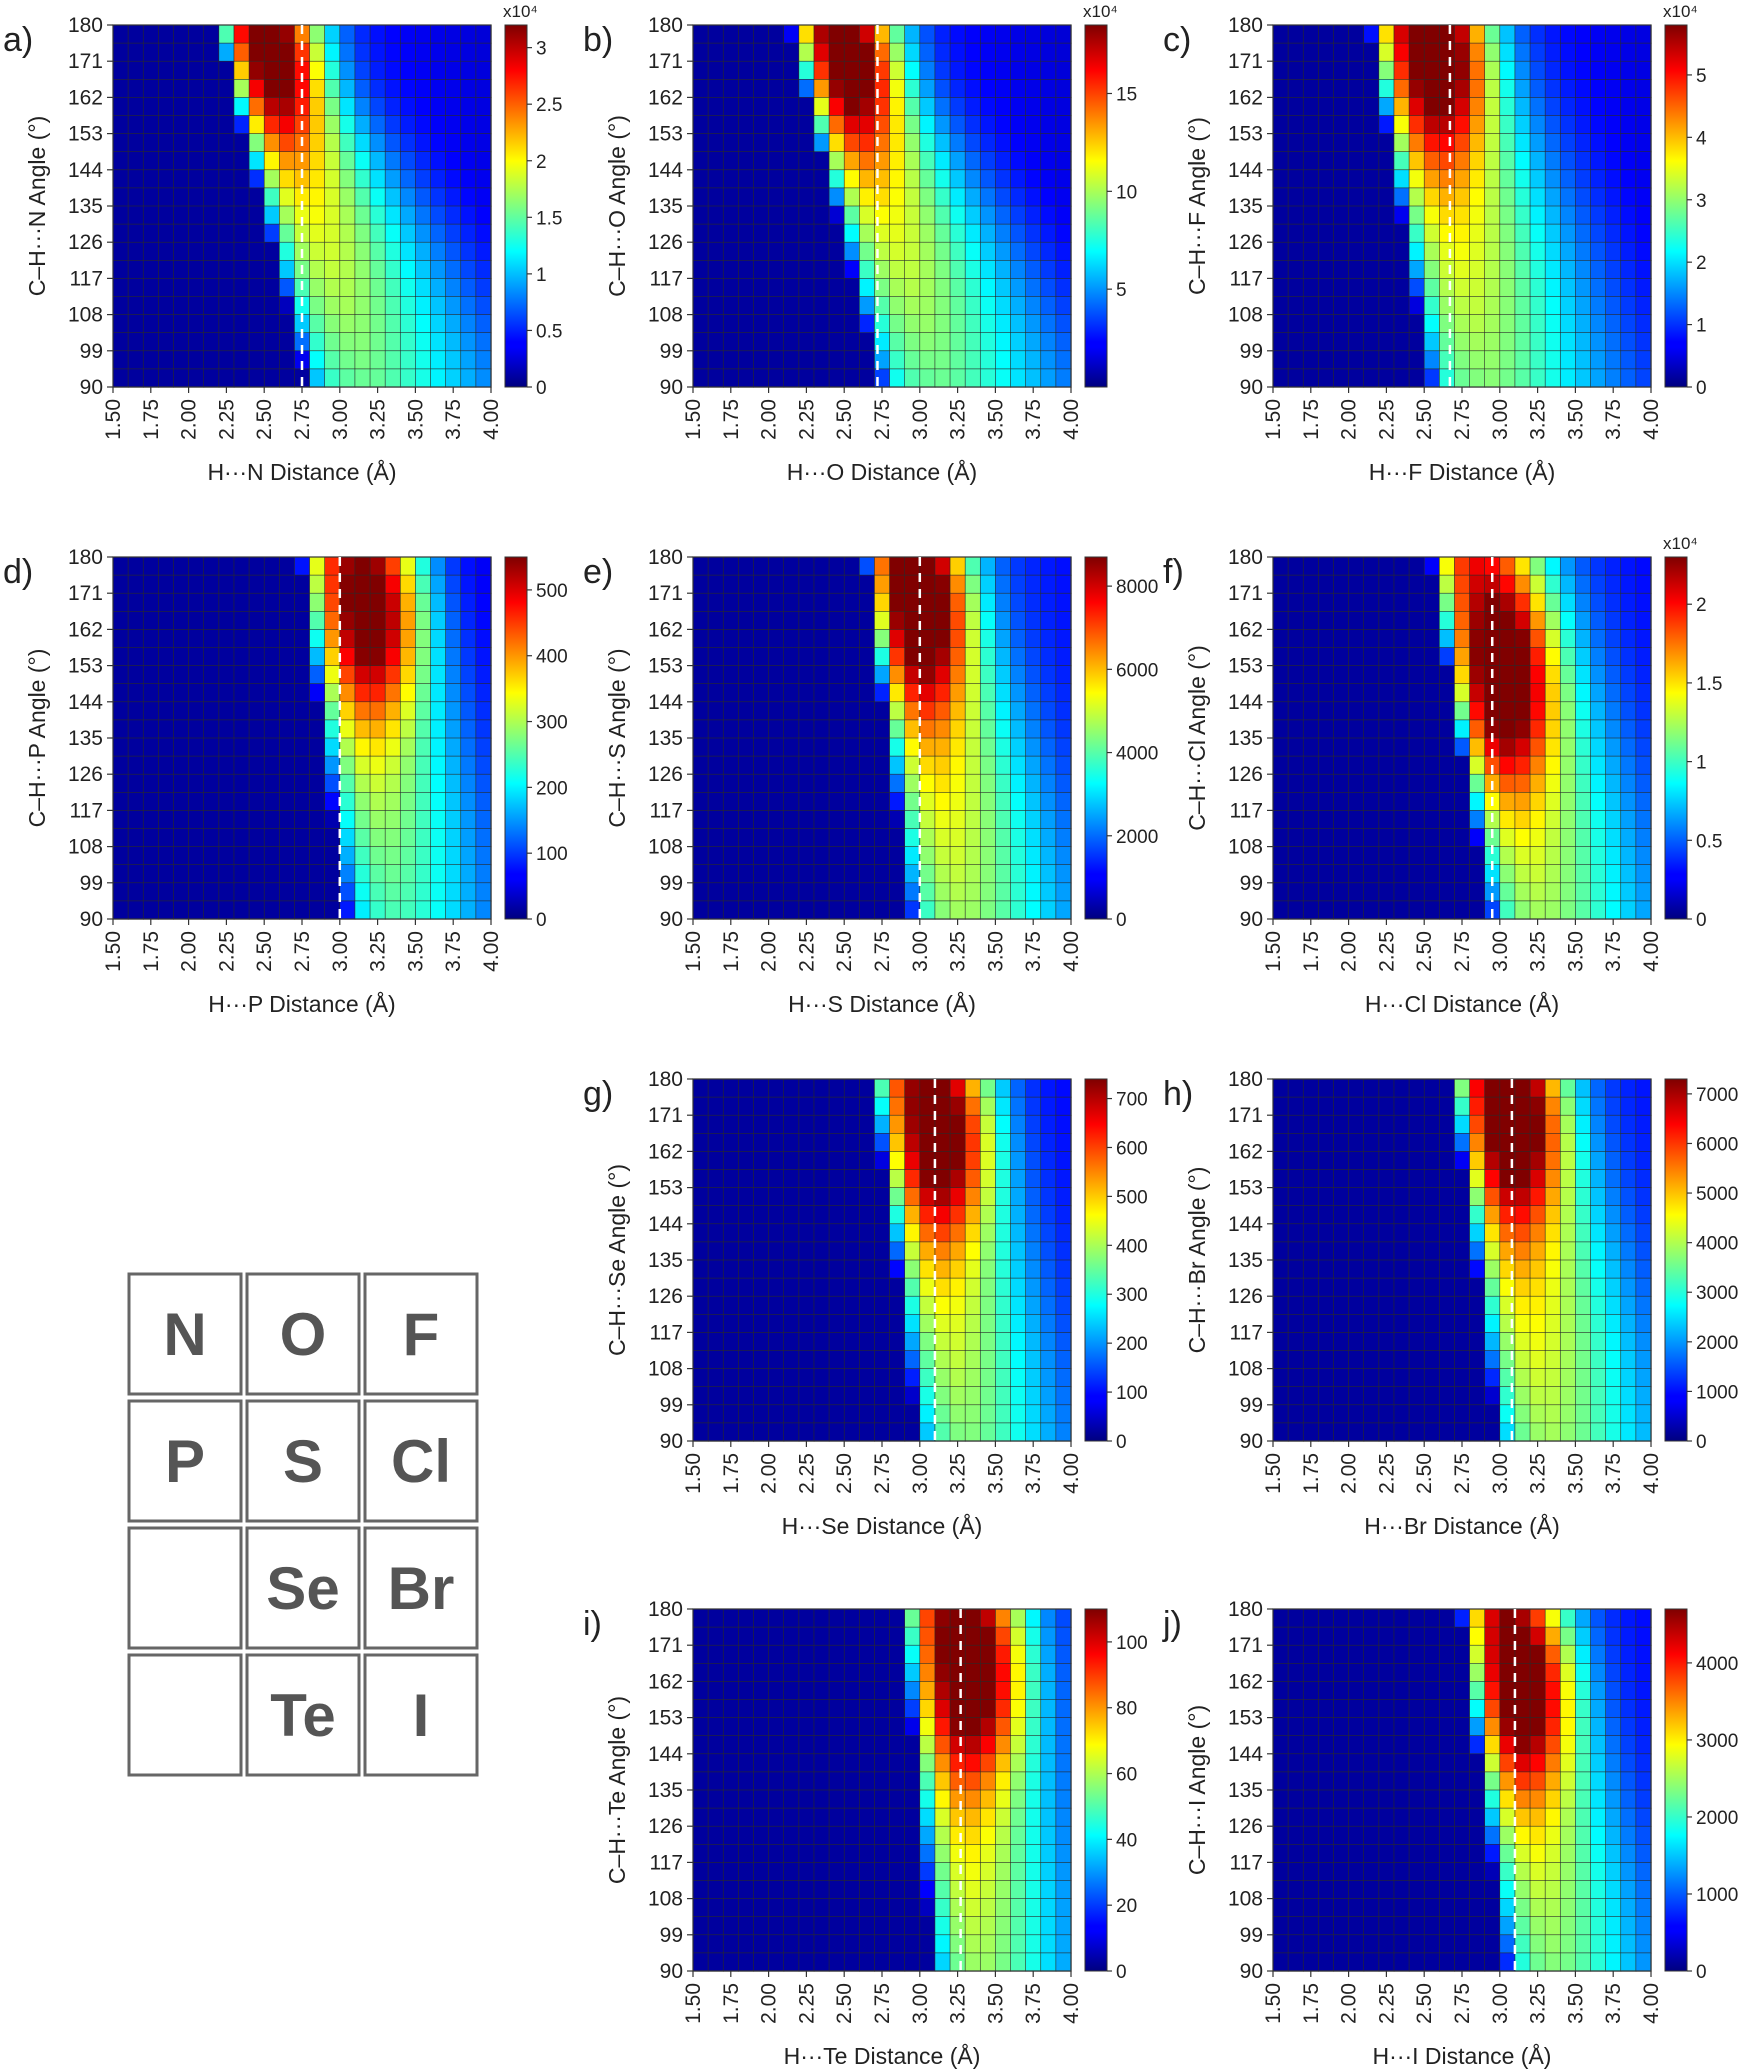  What do you see at coordinates (1197, 738) in the screenshot?
I see `y-axis-label: C–H···Cl Angle (°)` at bounding box center [1197, 738].